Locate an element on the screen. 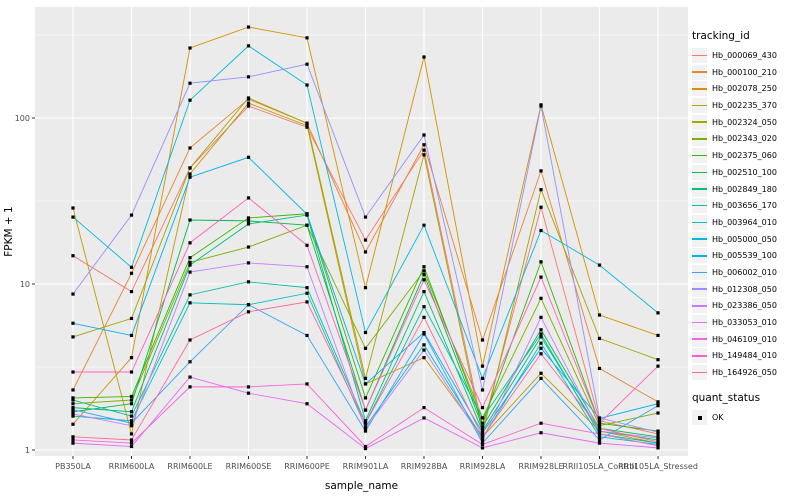  x-tick-label: RRIM600LE is located at coordinates (189, 466).